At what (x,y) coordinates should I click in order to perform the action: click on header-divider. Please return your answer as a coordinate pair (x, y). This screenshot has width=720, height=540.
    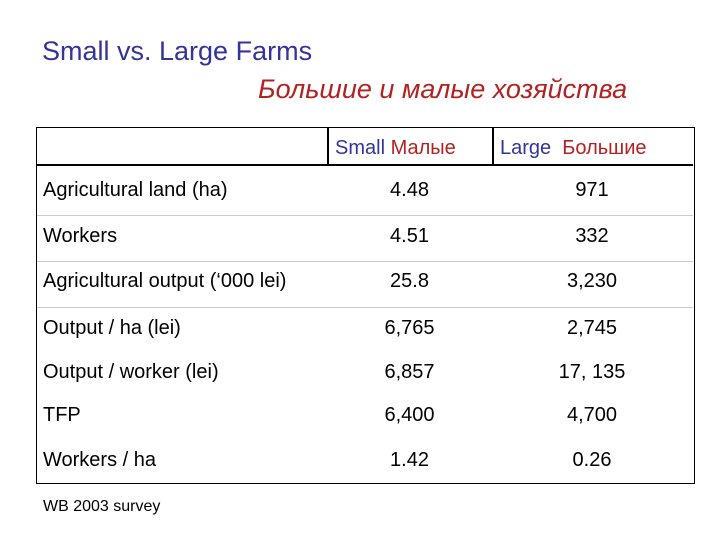
    Looking at the image, I should click on (365, 165).